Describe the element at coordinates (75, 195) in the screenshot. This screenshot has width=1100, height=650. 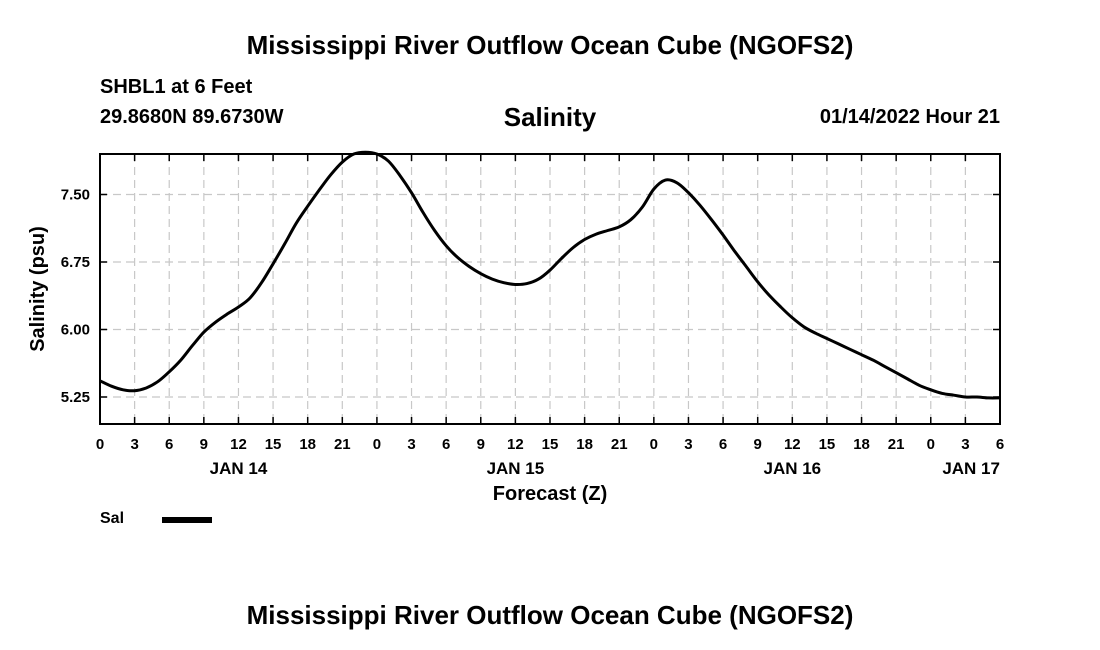
I see `y-tick-label: 7.50` at that location.